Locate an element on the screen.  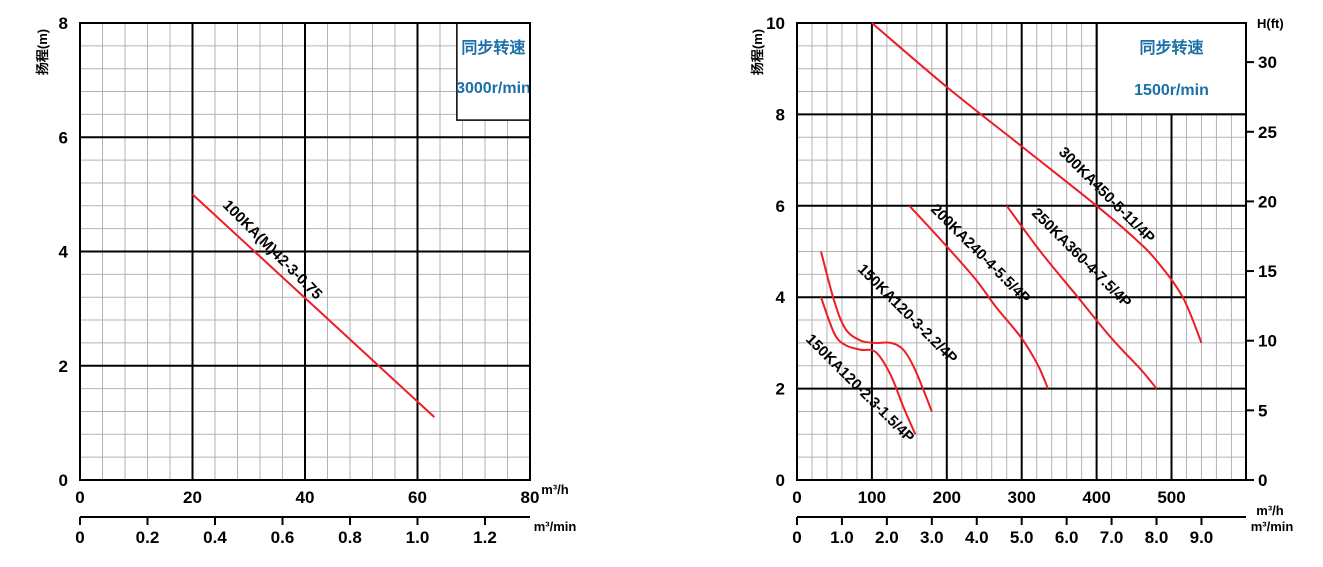
series-label: 200KA240-4-5.5/4P is located at coordinates (980, 254).